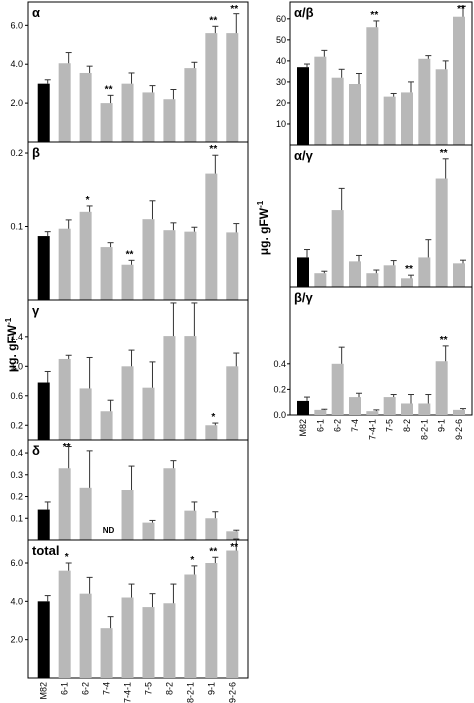 The height and width of the screenshot is (703, 474). What do you see at coordinates (128, 692) in the screenshot?
I see `left-category-label: 7-4-1` at bounding box center [128, 692].